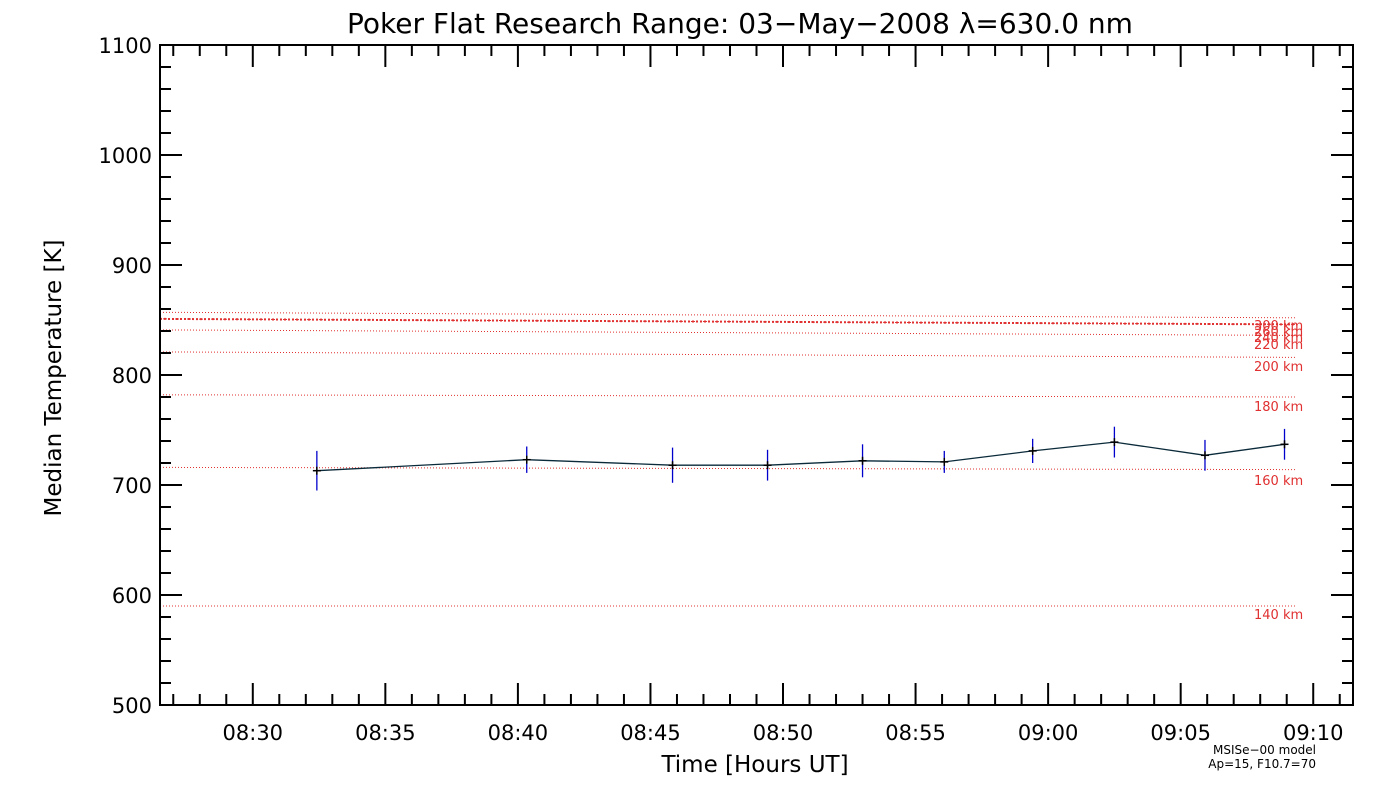 This screenshot has width=1400, height=800. I want to click on y-tick-label: 500, so click(132, 706).